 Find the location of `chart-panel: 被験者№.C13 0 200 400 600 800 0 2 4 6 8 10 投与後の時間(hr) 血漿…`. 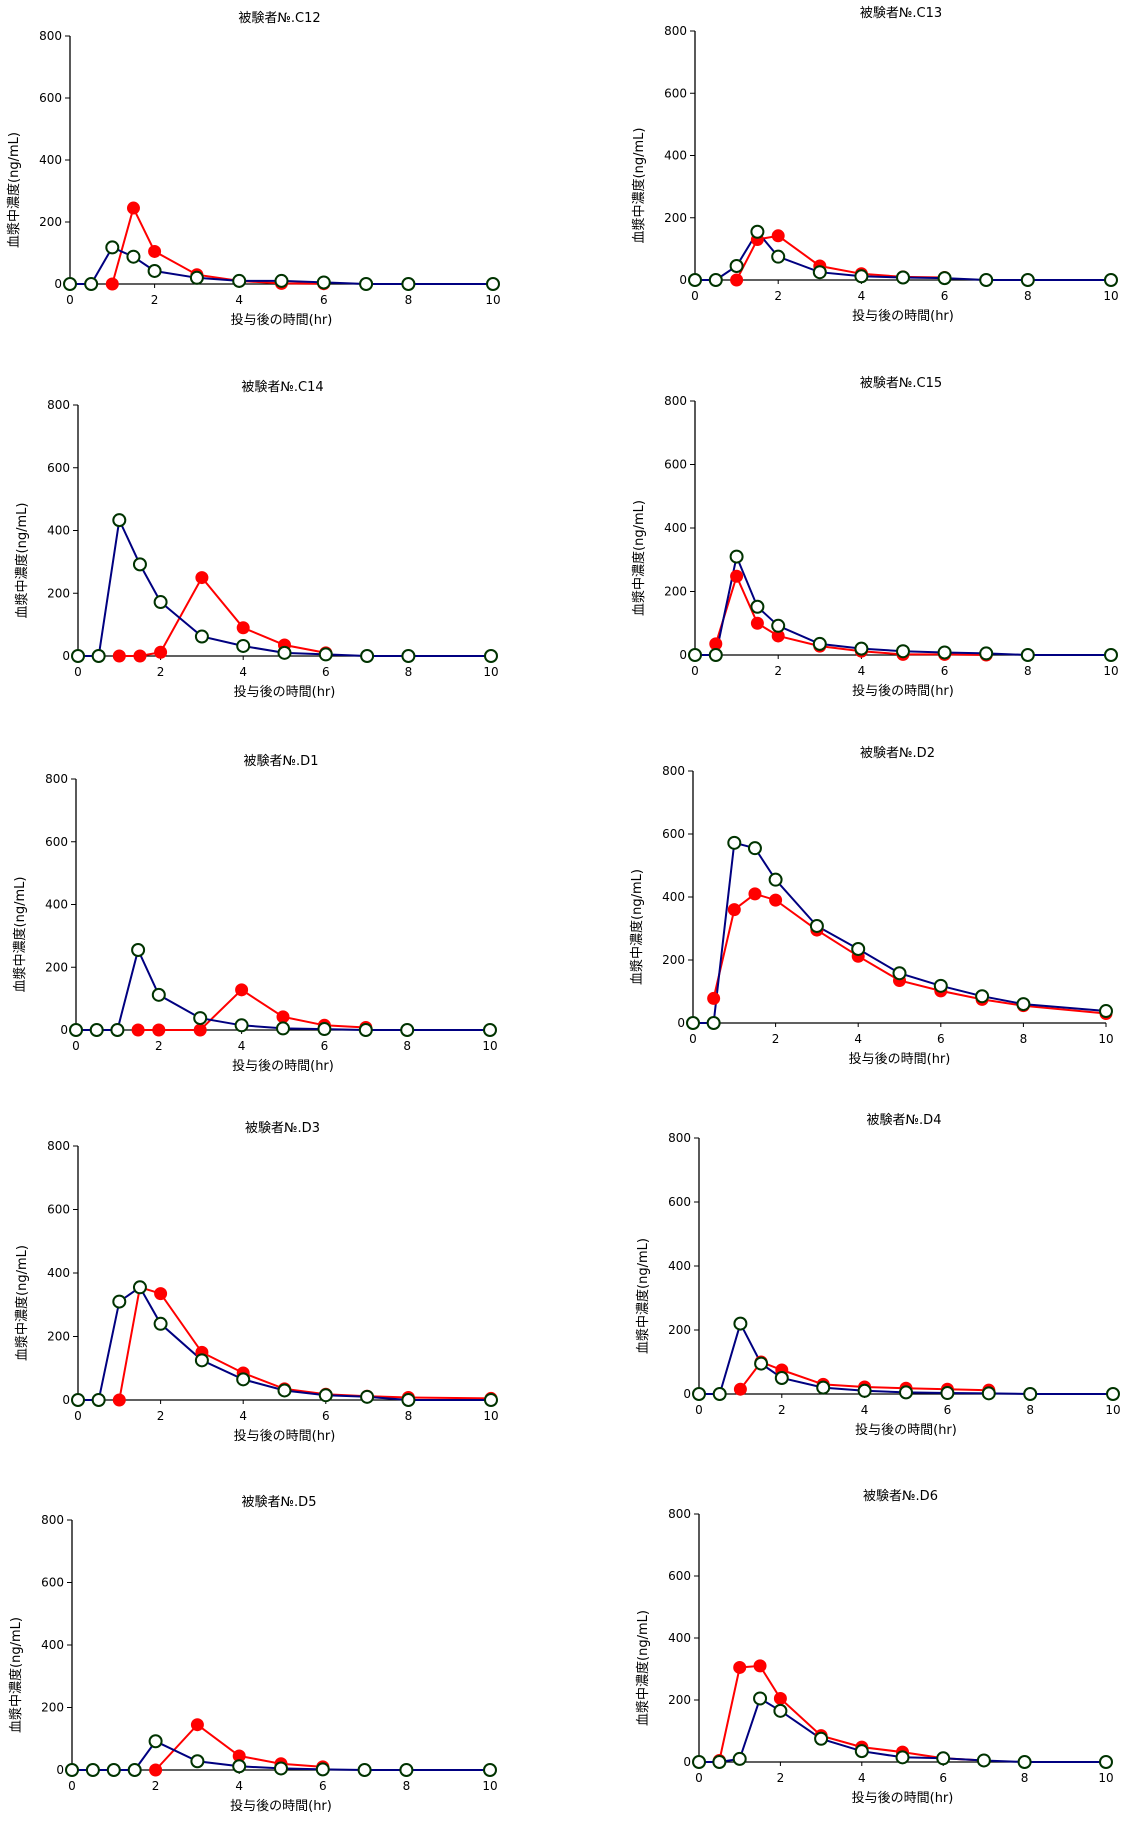

chart-panel: 被験者№.C13 0 200 400 600 800 0 2 4 6 8 10 投与後の時間(hr) 血漿… is located at coordinates (875, 165).